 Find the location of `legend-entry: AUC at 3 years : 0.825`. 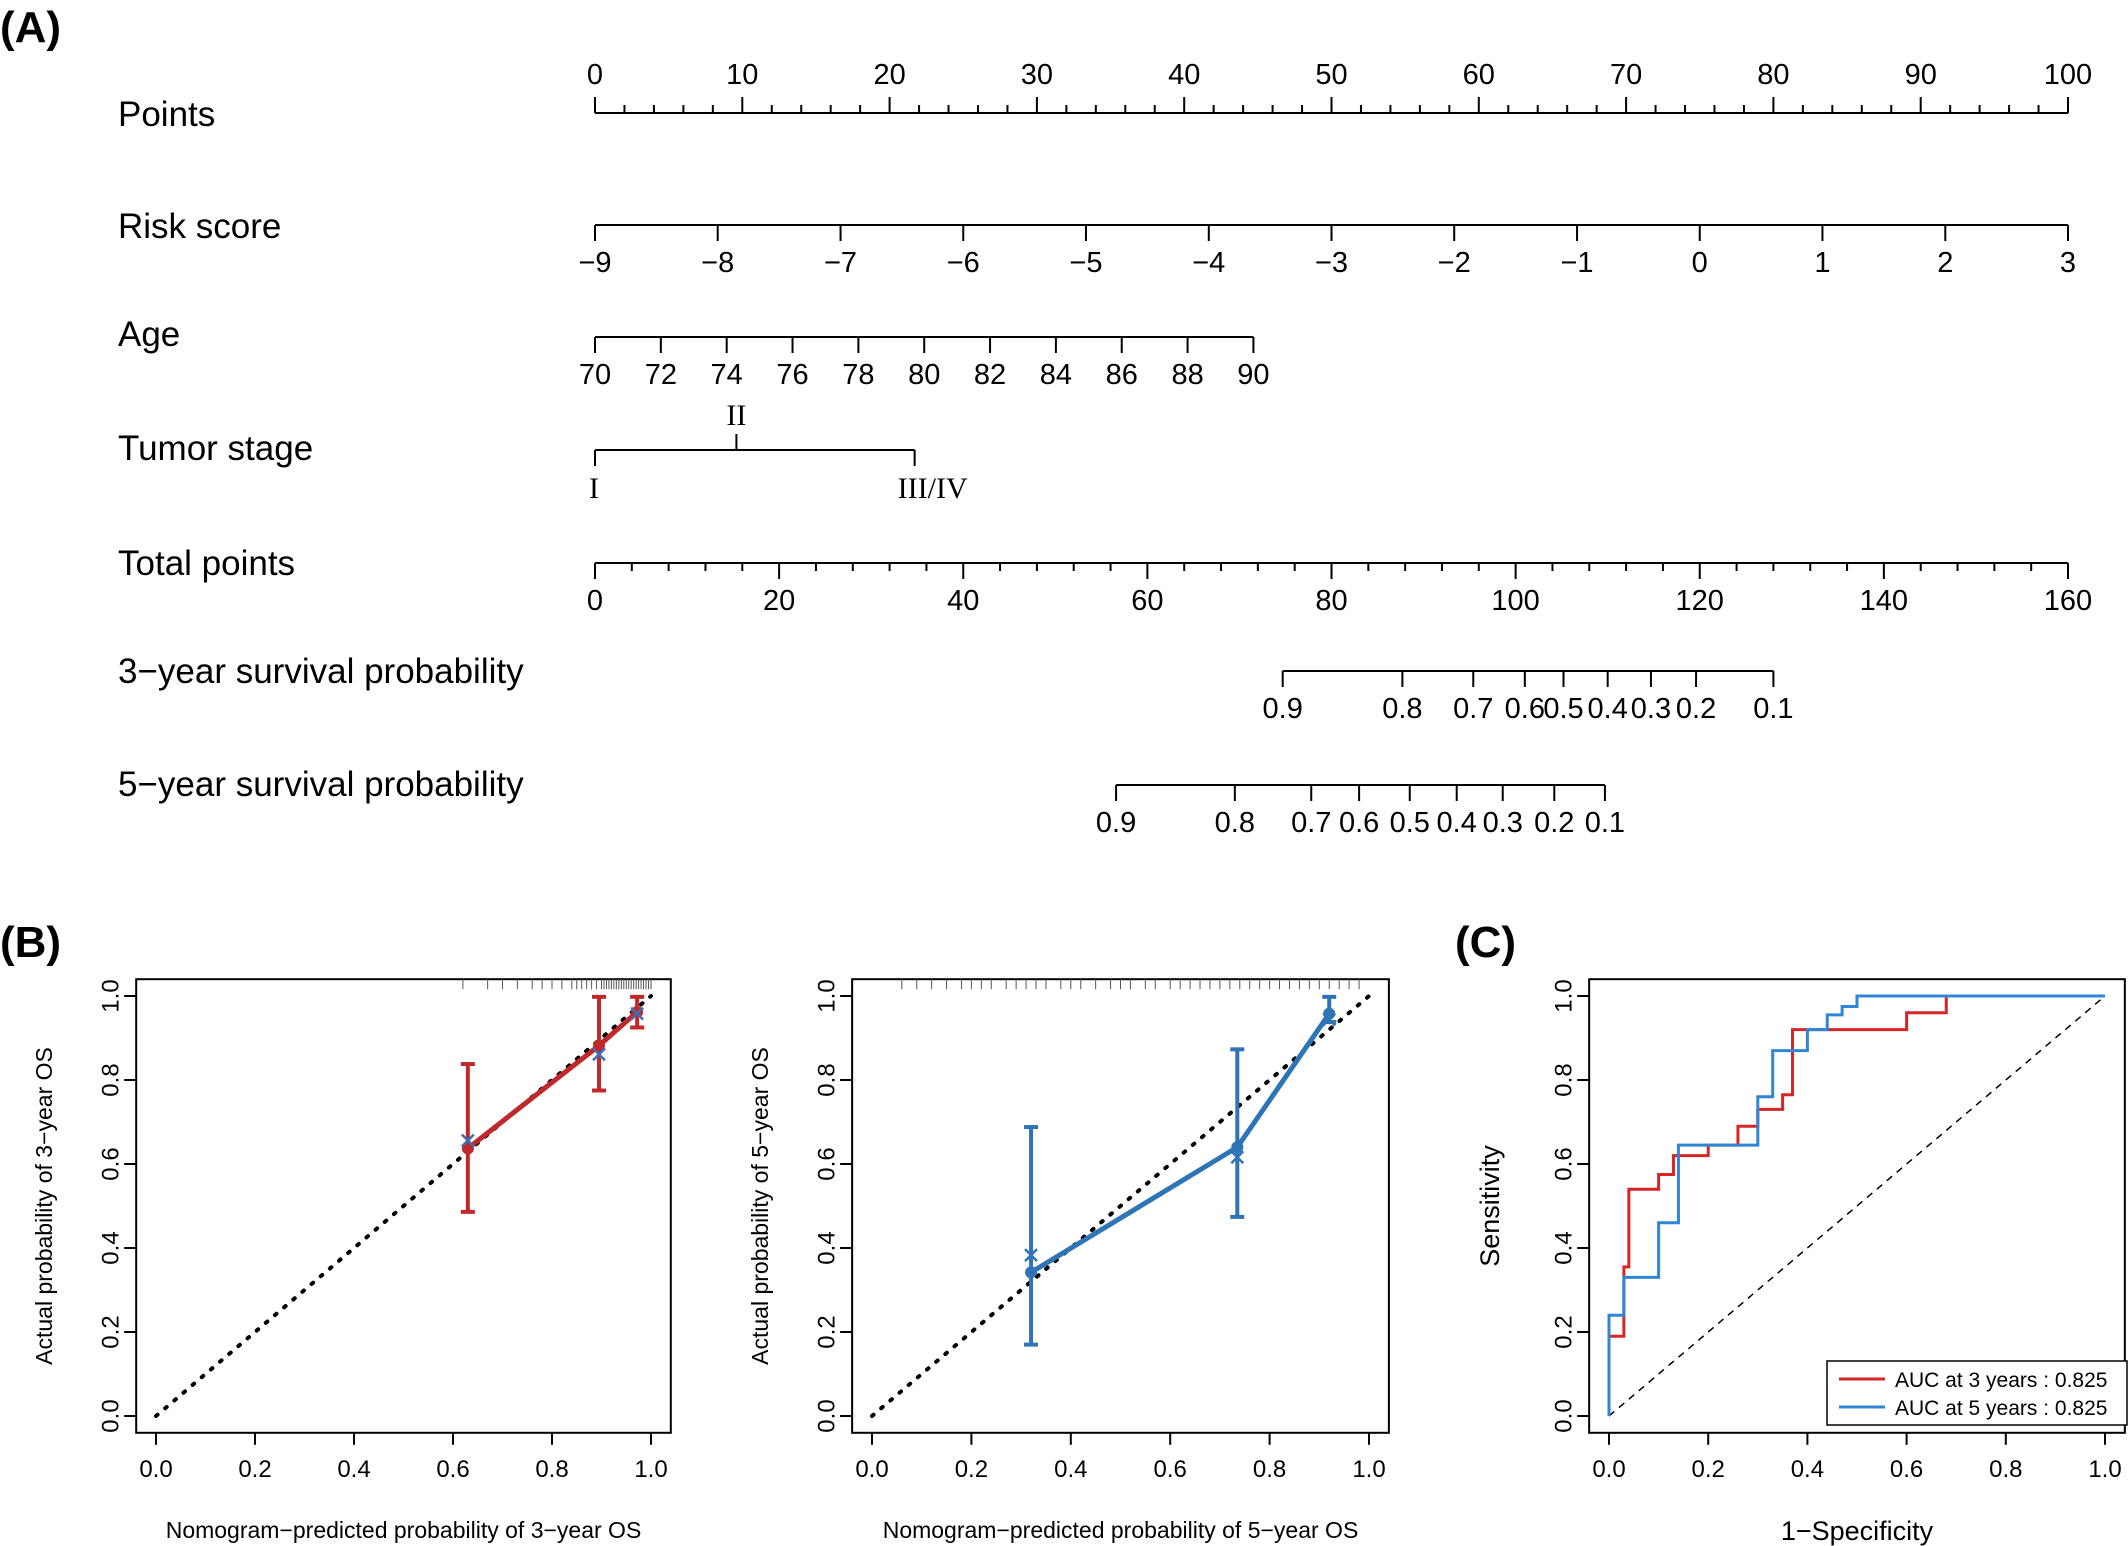

legend-entry: AUC at 3 years : 0.825 is located at coordinates (2001, 1380).